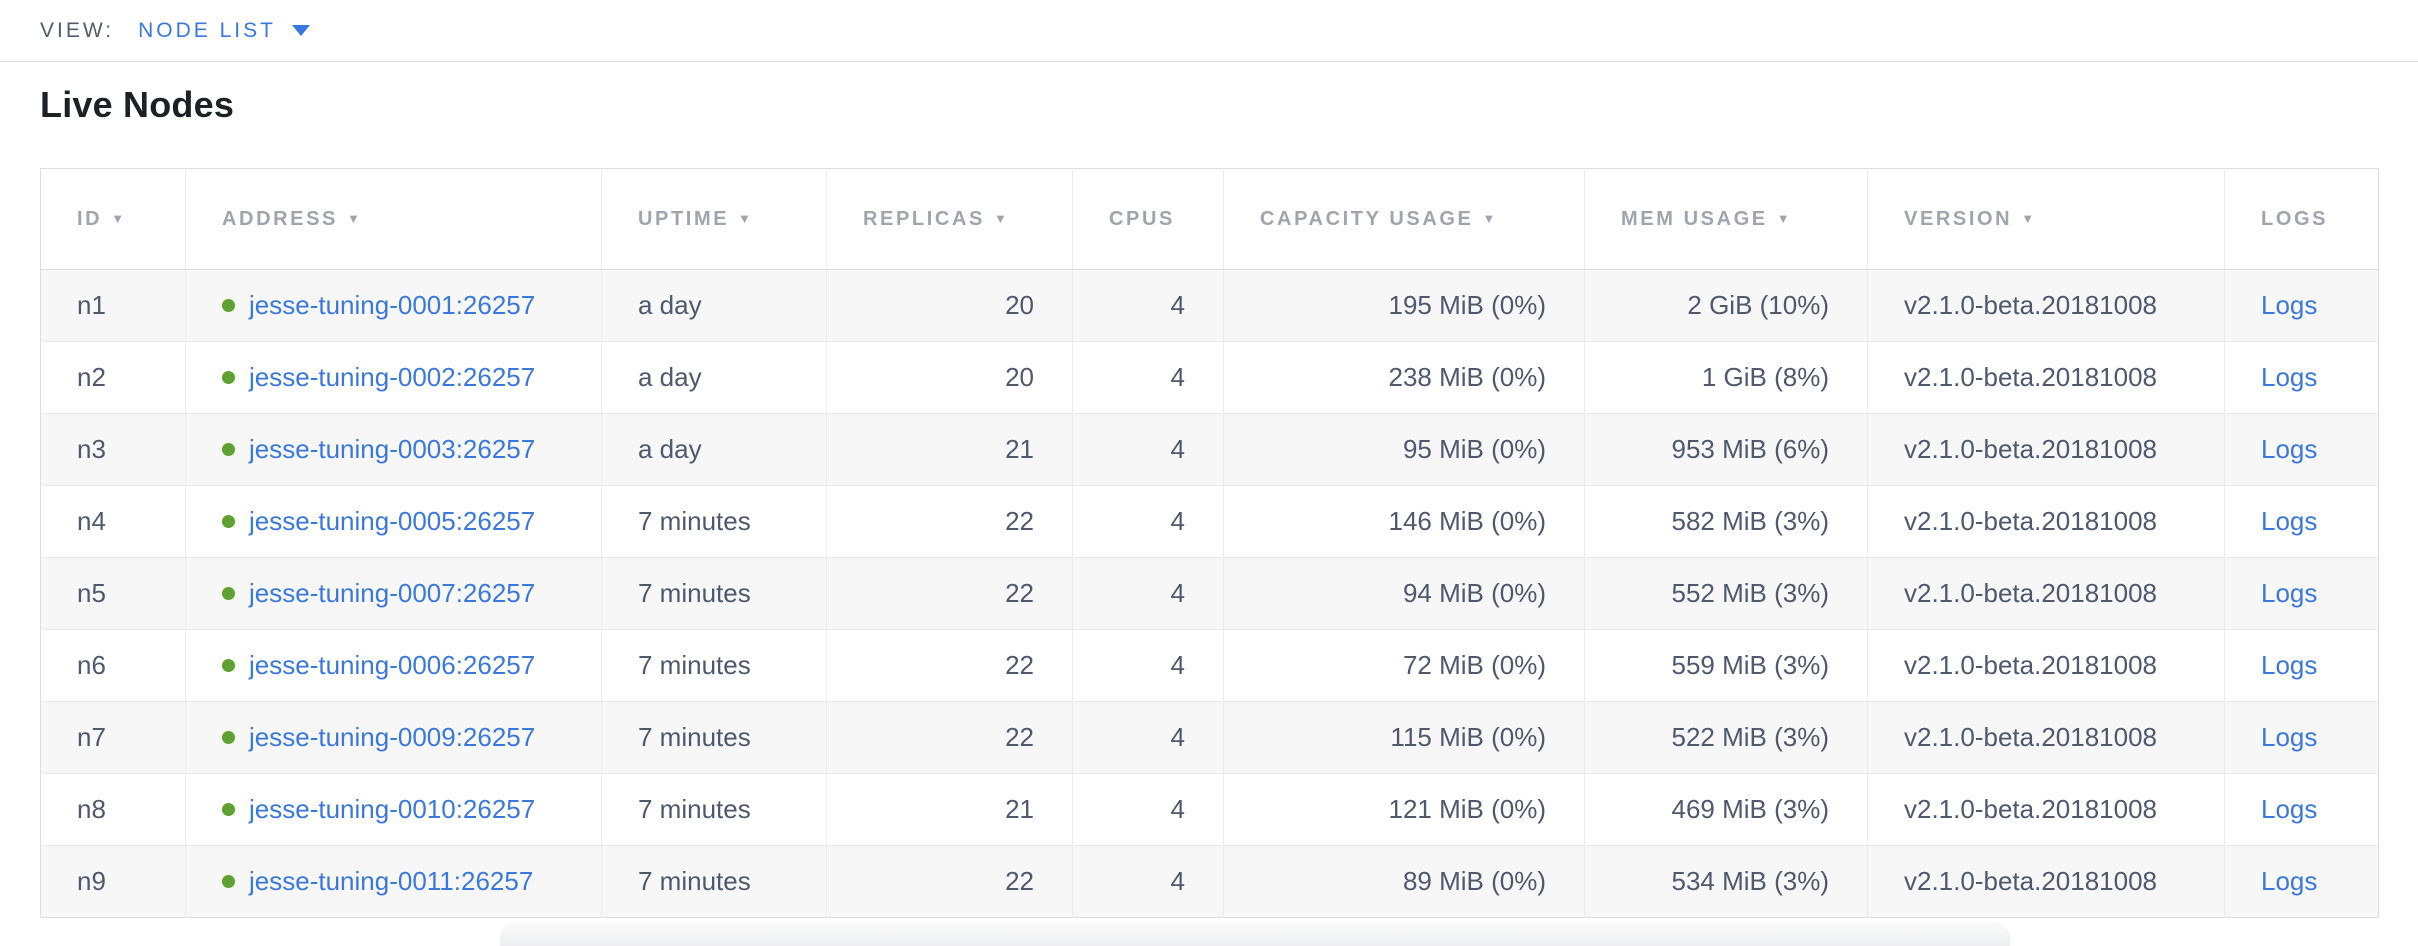 The height and width of the screenshot is (946, 2418). Describe the element at coordinates (113, 521) in the screenshot. I see `cell-id: n4` at that location.